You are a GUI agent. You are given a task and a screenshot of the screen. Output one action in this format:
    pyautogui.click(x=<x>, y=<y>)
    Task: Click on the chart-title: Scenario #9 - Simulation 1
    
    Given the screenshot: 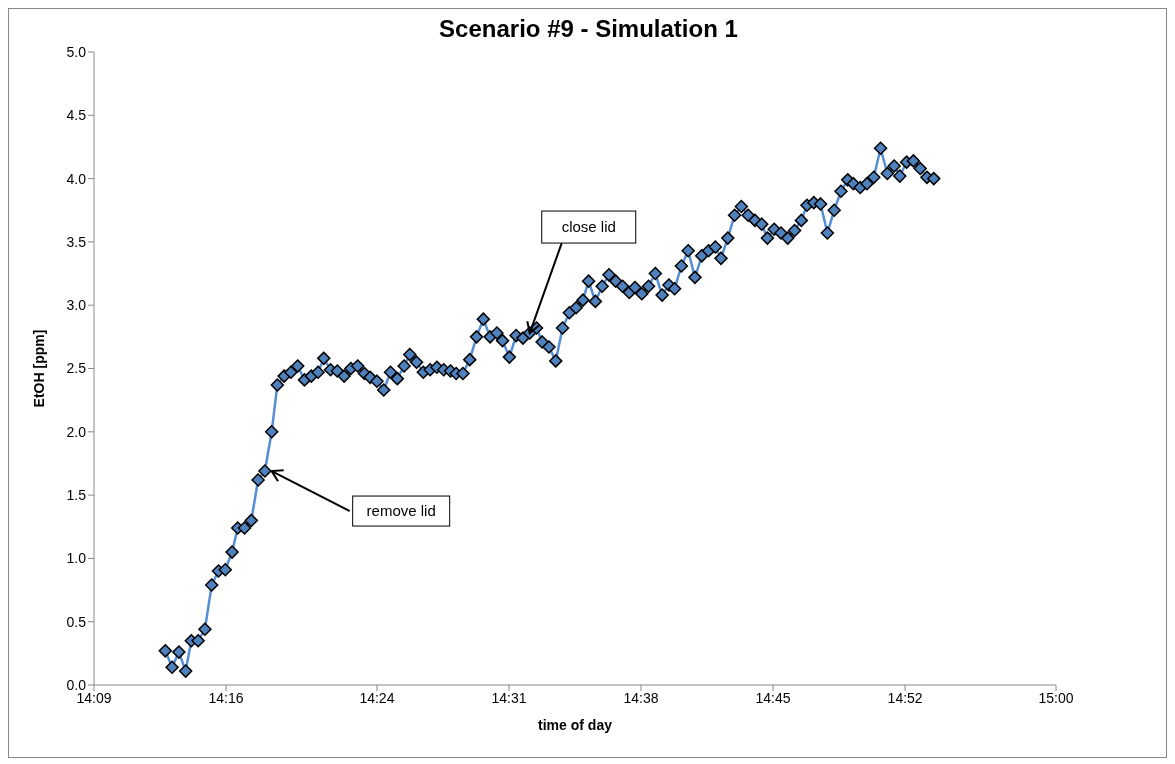 What is the action you would take?
    pyautogui.click(x=588, y=29)
    